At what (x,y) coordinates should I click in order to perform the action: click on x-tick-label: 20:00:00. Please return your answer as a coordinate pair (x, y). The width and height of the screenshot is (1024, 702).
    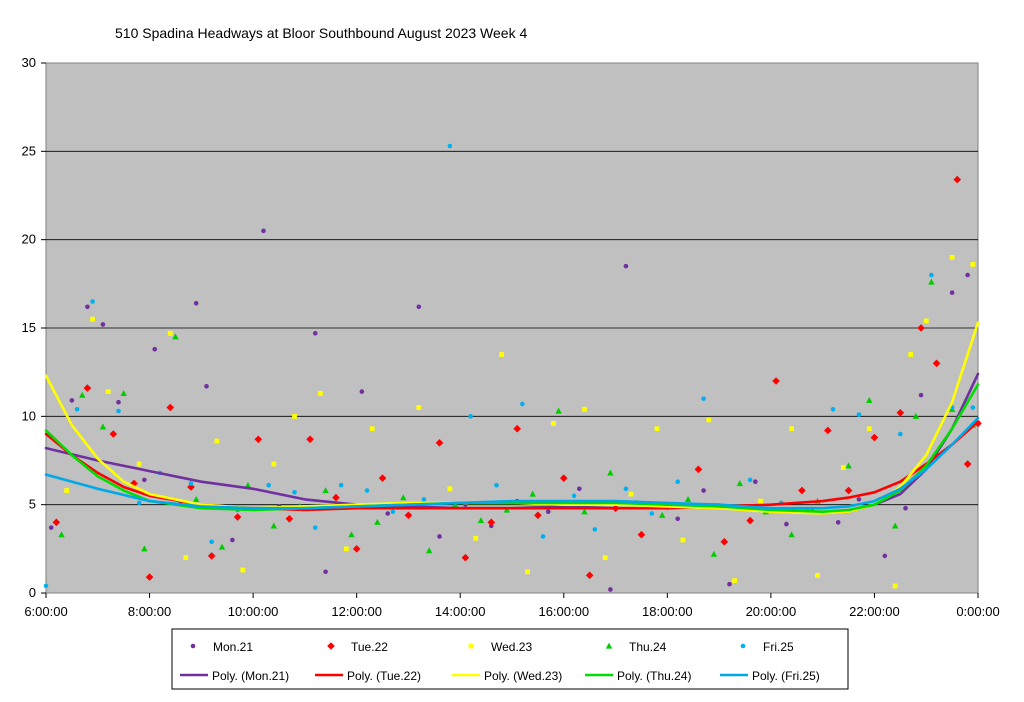
    Looking at the image, I should click on (771, 611).